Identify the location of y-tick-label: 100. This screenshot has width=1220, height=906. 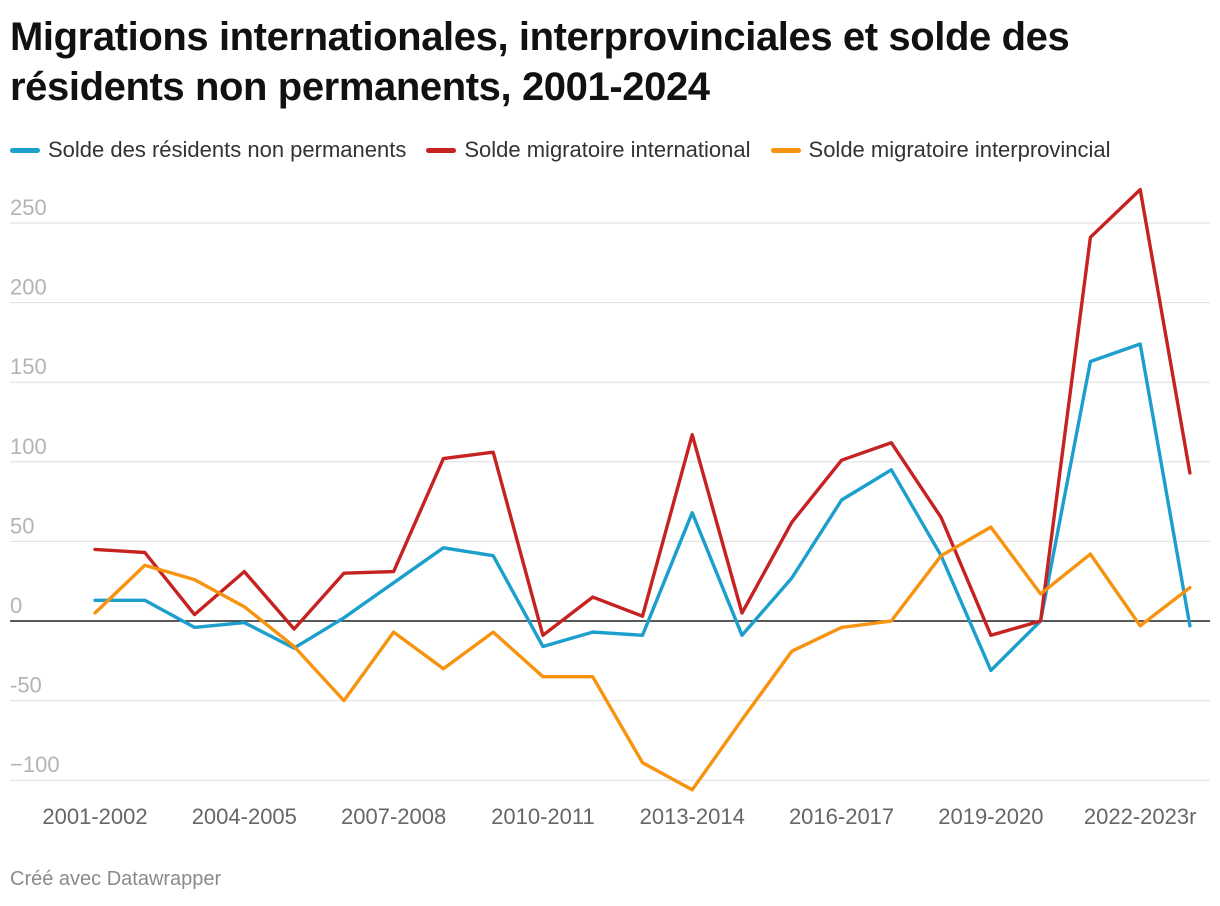
(28, 446).